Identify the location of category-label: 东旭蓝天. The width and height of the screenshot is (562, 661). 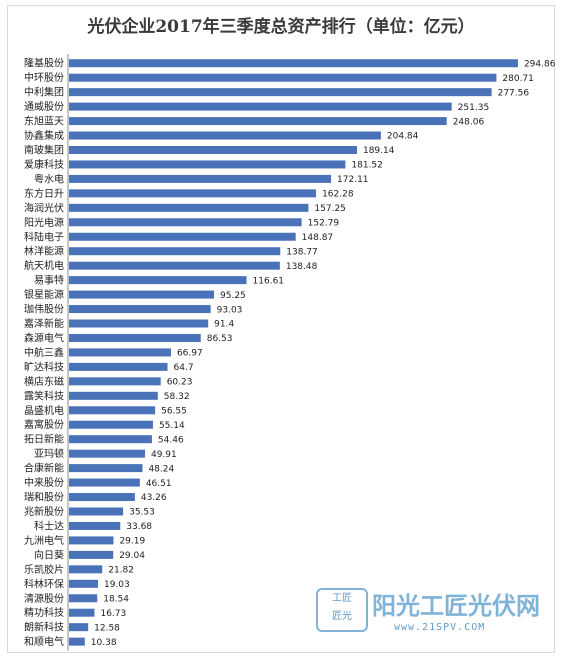
(44, 121).